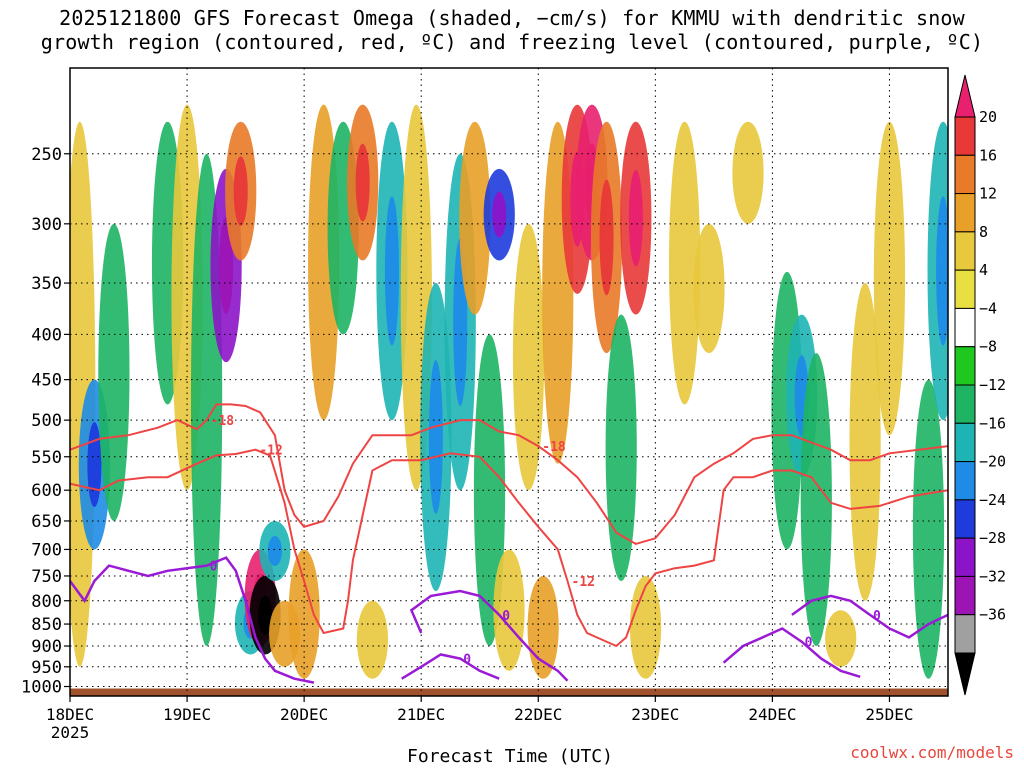  I want to click on x-tick-label: 19DEC, so click(187, 714).